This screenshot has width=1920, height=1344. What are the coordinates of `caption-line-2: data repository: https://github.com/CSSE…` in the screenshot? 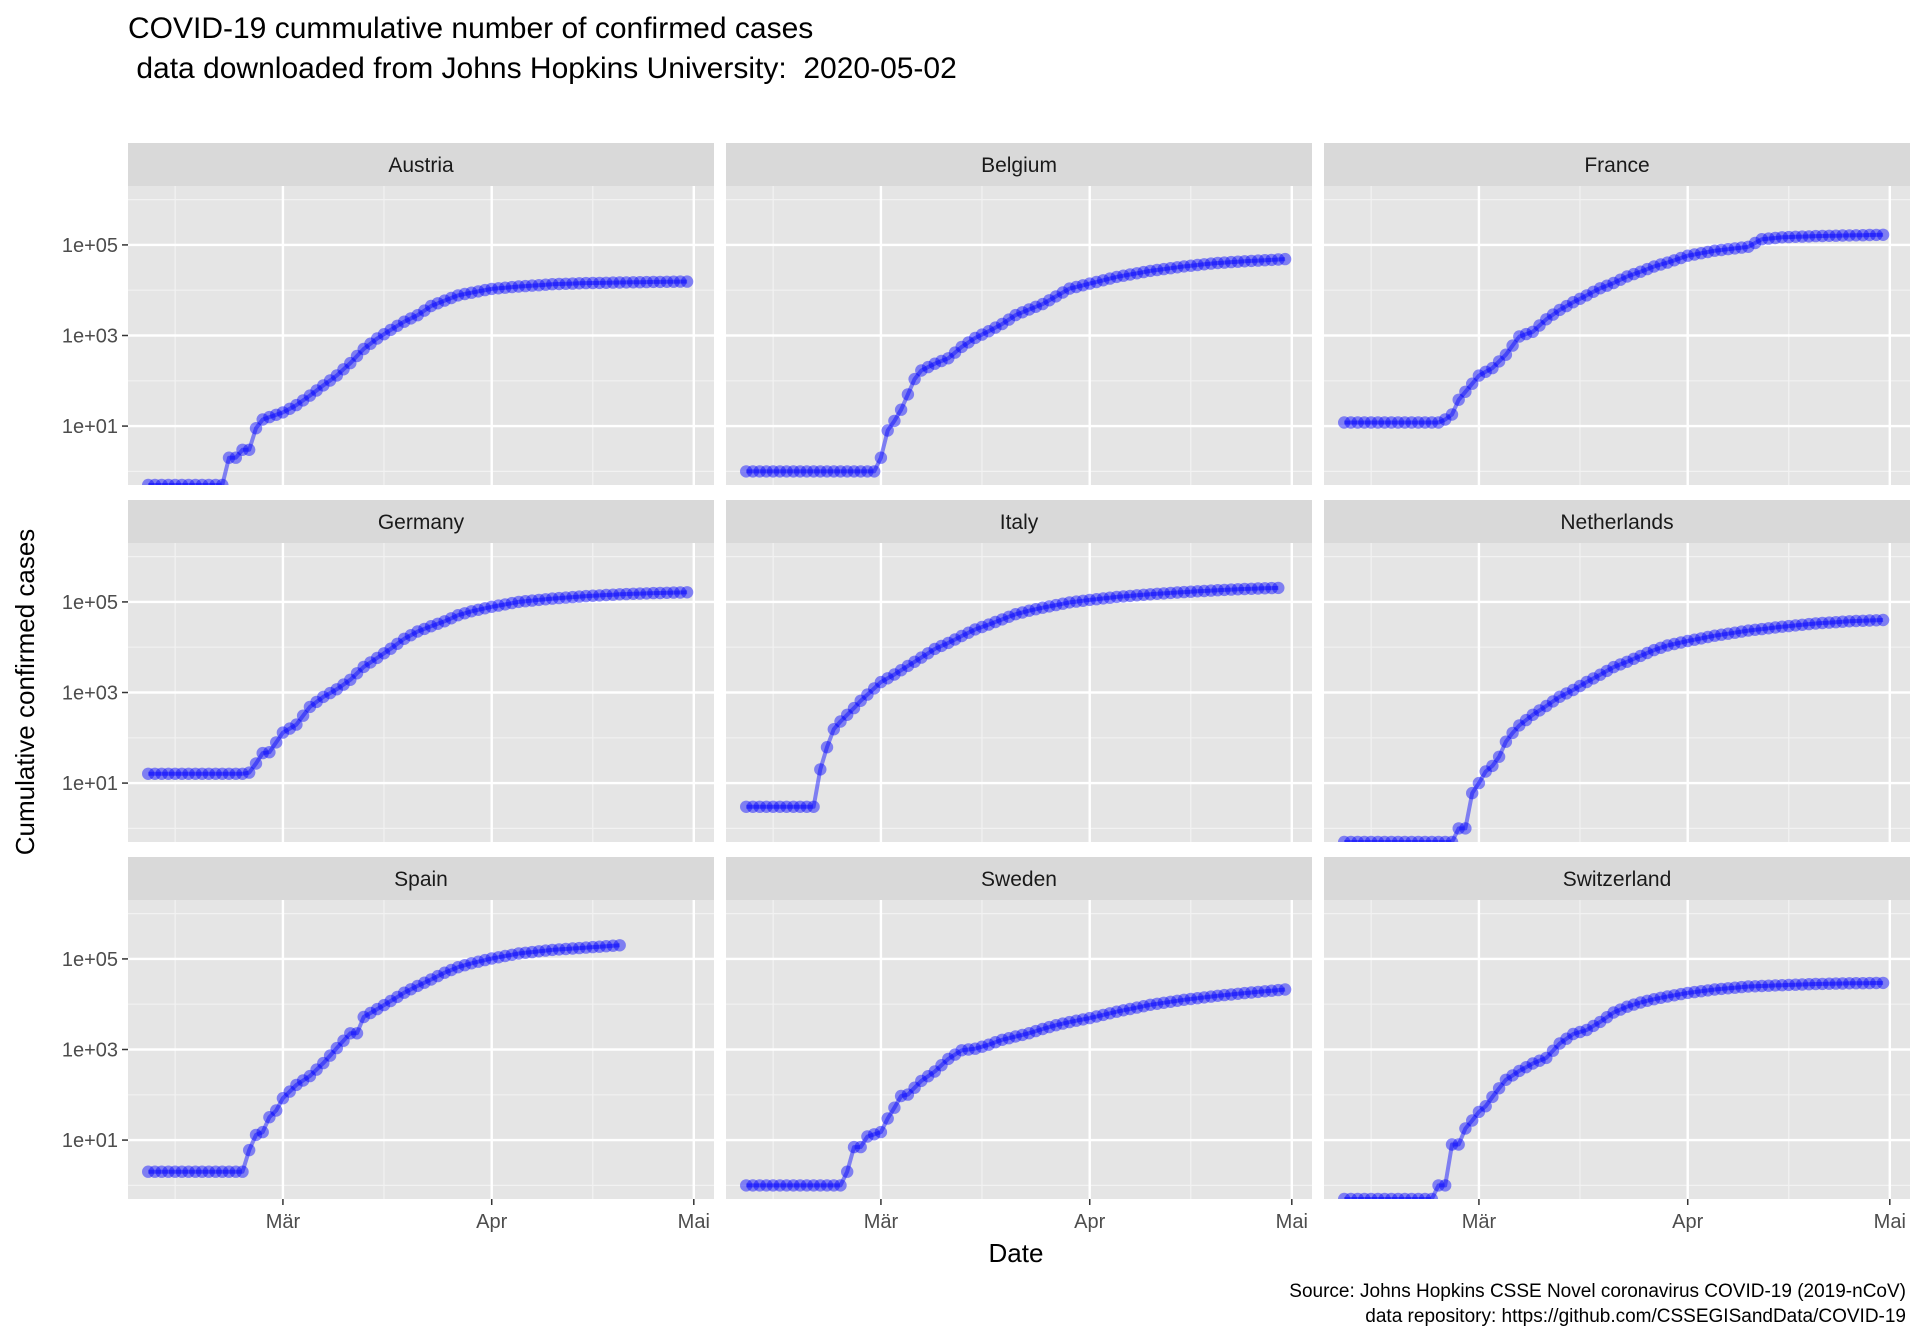 It's located at (1635, 1316).